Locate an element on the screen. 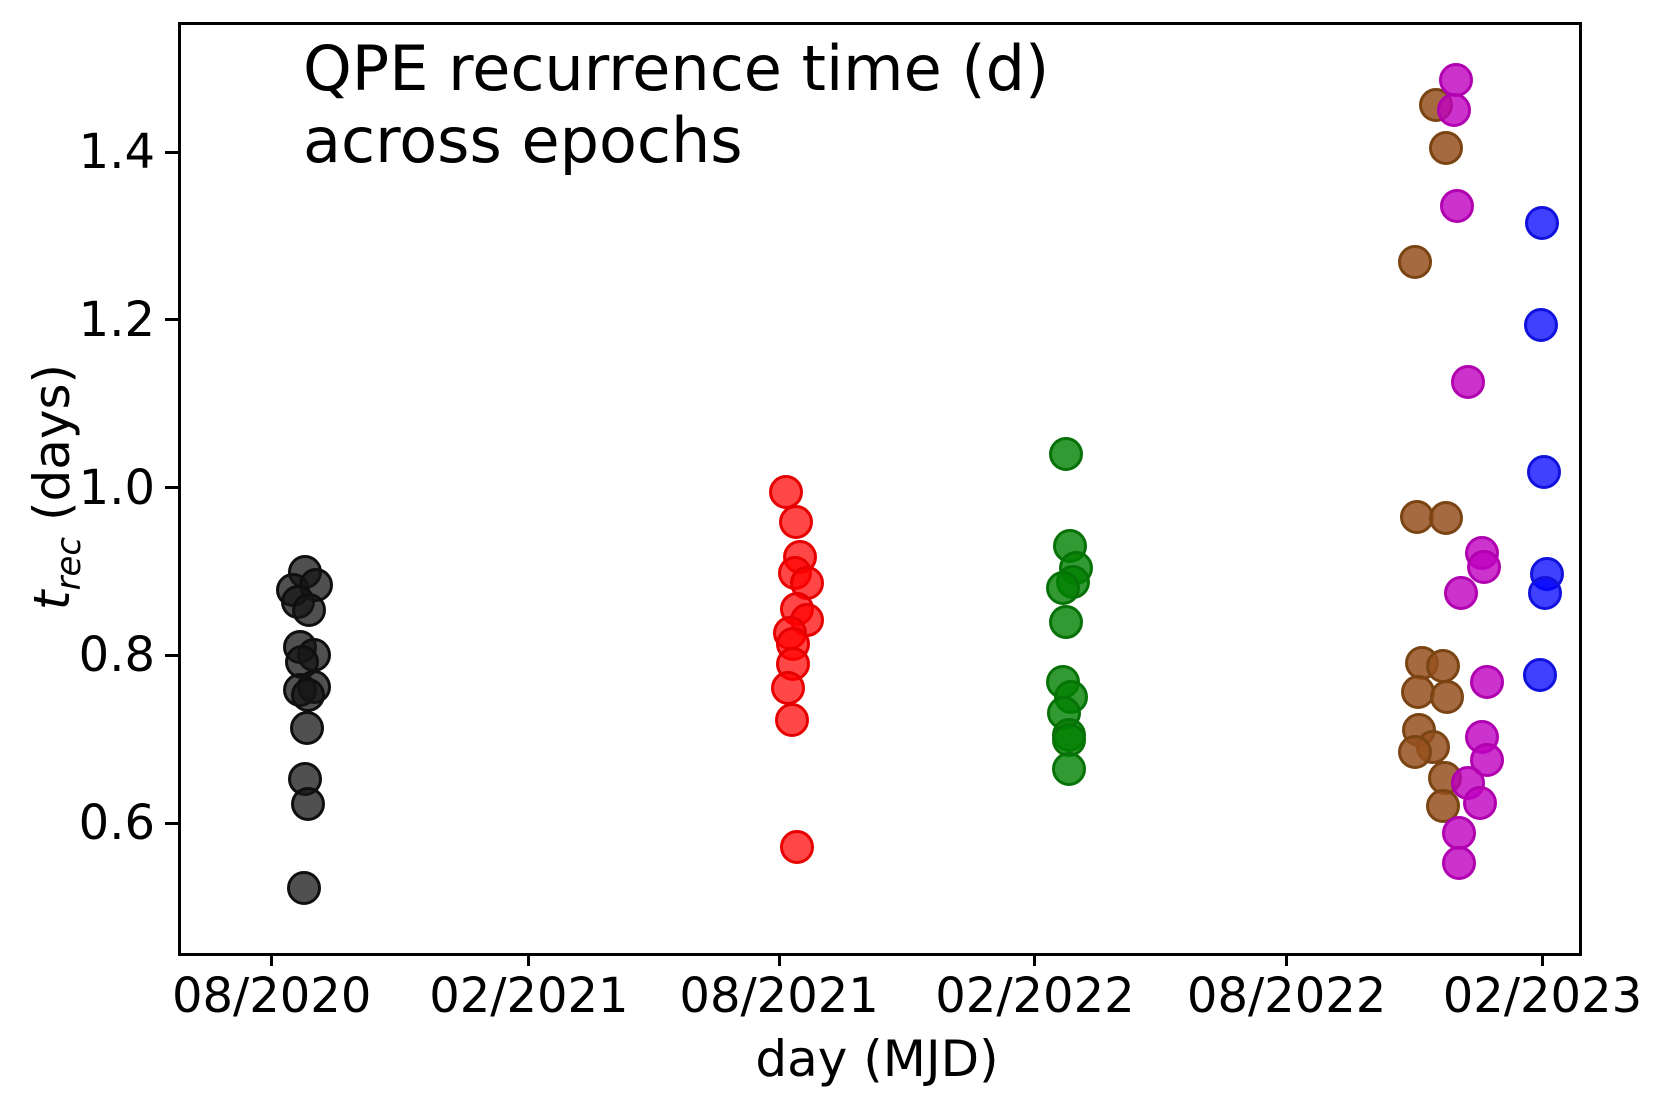 The image size is (1660, 1107). y-tick-label: 1.2 is located at coordinates (116, 319).